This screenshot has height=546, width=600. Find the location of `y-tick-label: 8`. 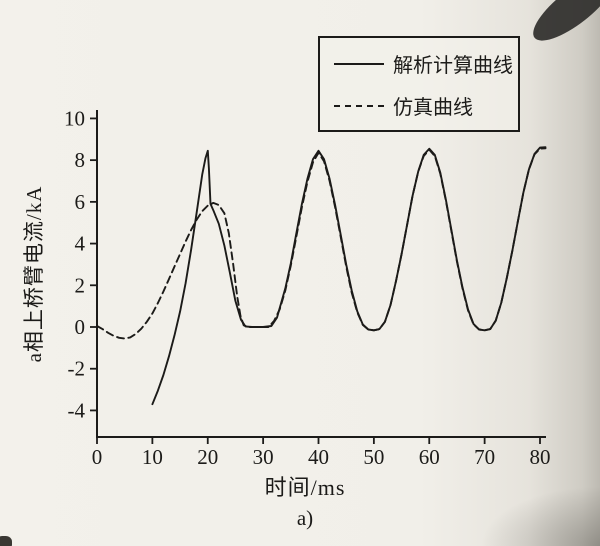

y-tick-label: 8 is located at coordinates (80, 160).